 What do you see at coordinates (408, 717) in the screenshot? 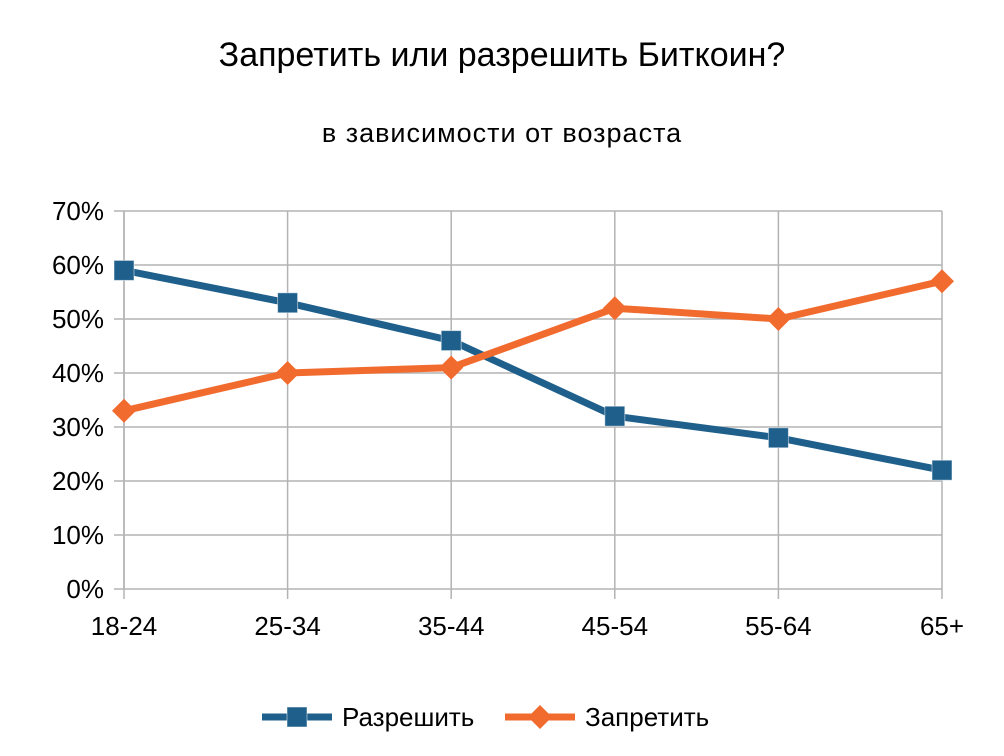
I see `legend-label: Разрешить` at bounding box center [408, 717].